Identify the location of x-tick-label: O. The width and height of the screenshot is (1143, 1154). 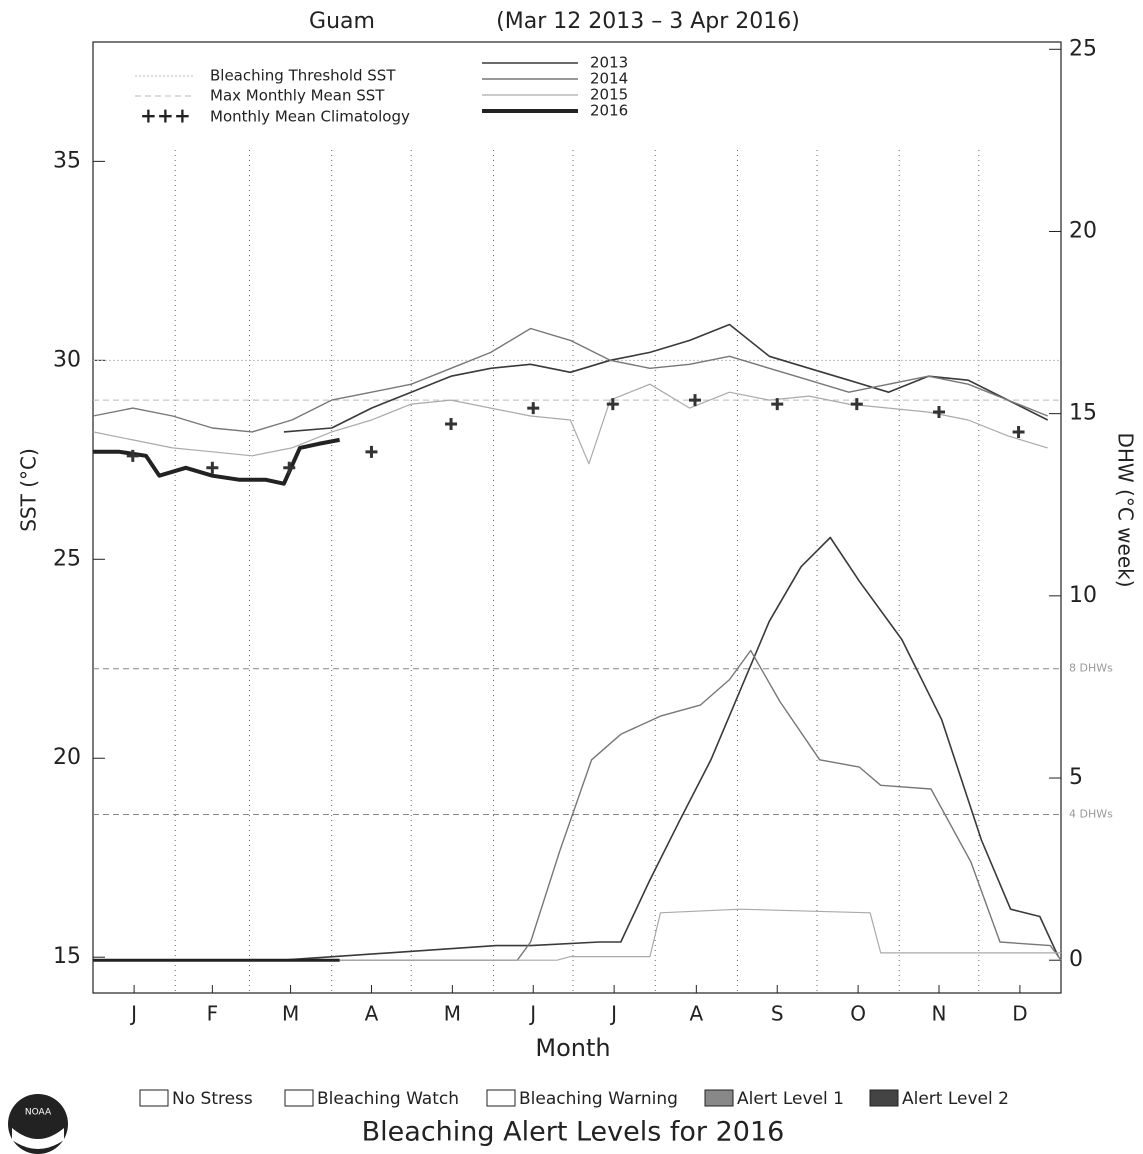
(858, 1014).